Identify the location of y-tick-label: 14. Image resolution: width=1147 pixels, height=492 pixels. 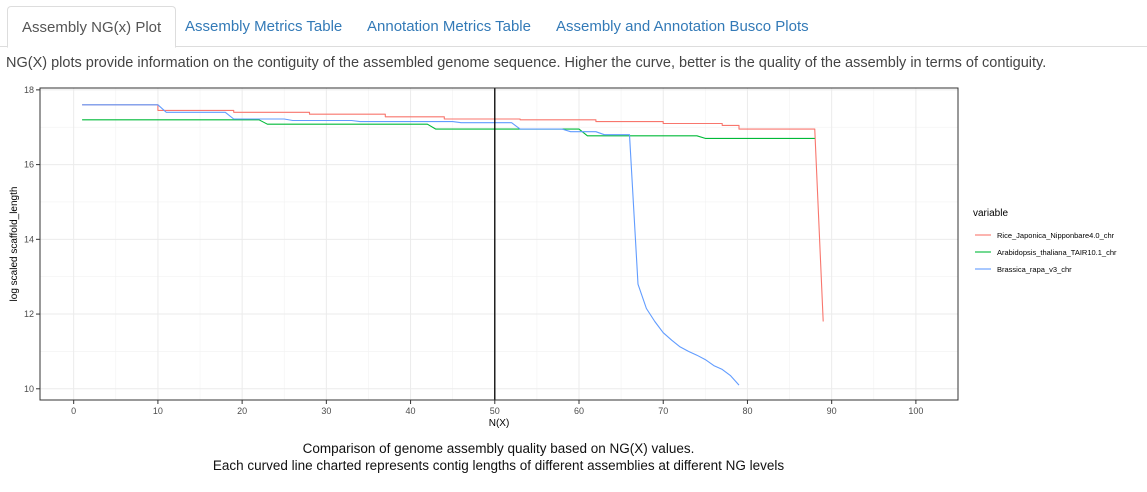
(29, 239).